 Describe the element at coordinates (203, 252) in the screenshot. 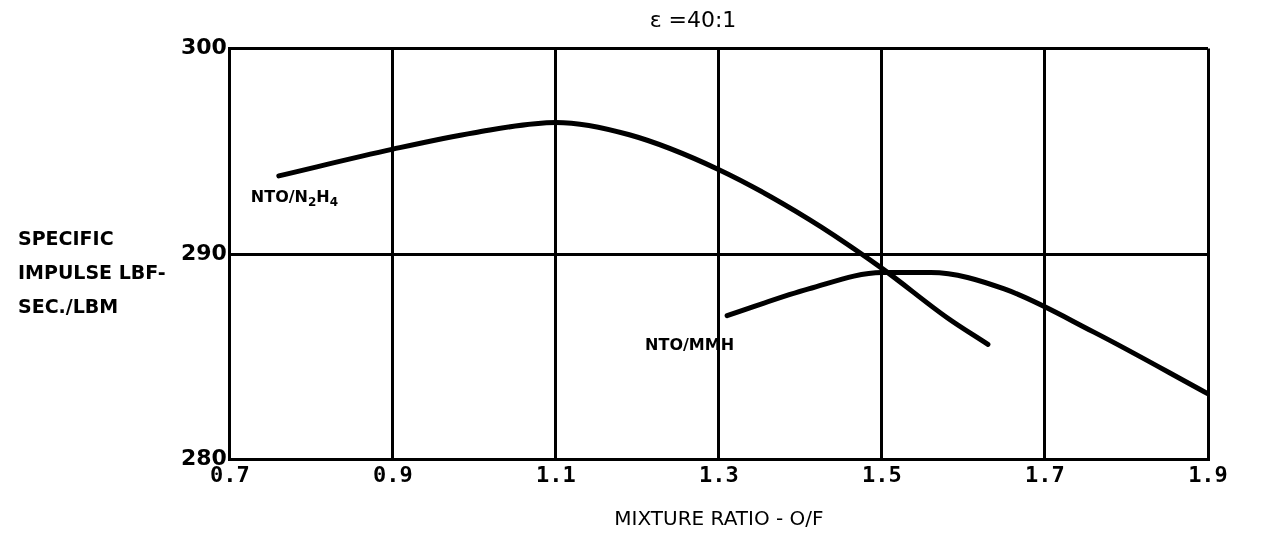

I see `y-tick-label: 290` at that location.